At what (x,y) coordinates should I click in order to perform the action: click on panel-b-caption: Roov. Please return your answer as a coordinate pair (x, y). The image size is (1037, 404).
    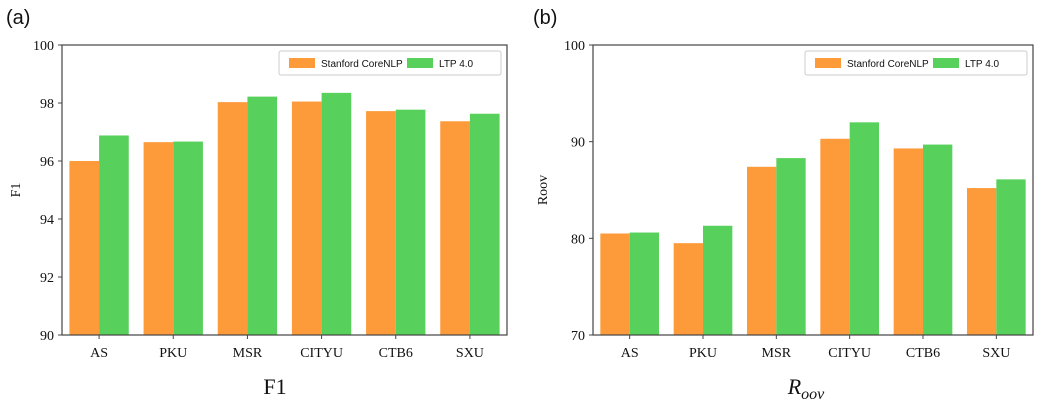
    Looking at the image, I should click on (806, 388).